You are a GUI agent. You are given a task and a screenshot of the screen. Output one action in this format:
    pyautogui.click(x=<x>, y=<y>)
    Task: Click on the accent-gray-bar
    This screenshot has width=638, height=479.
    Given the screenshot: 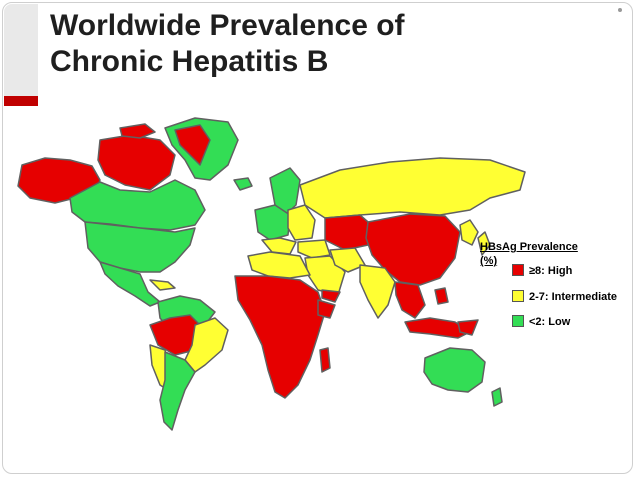 What is the action you would take?
    pyautogui.click(x=21, y=50)
    